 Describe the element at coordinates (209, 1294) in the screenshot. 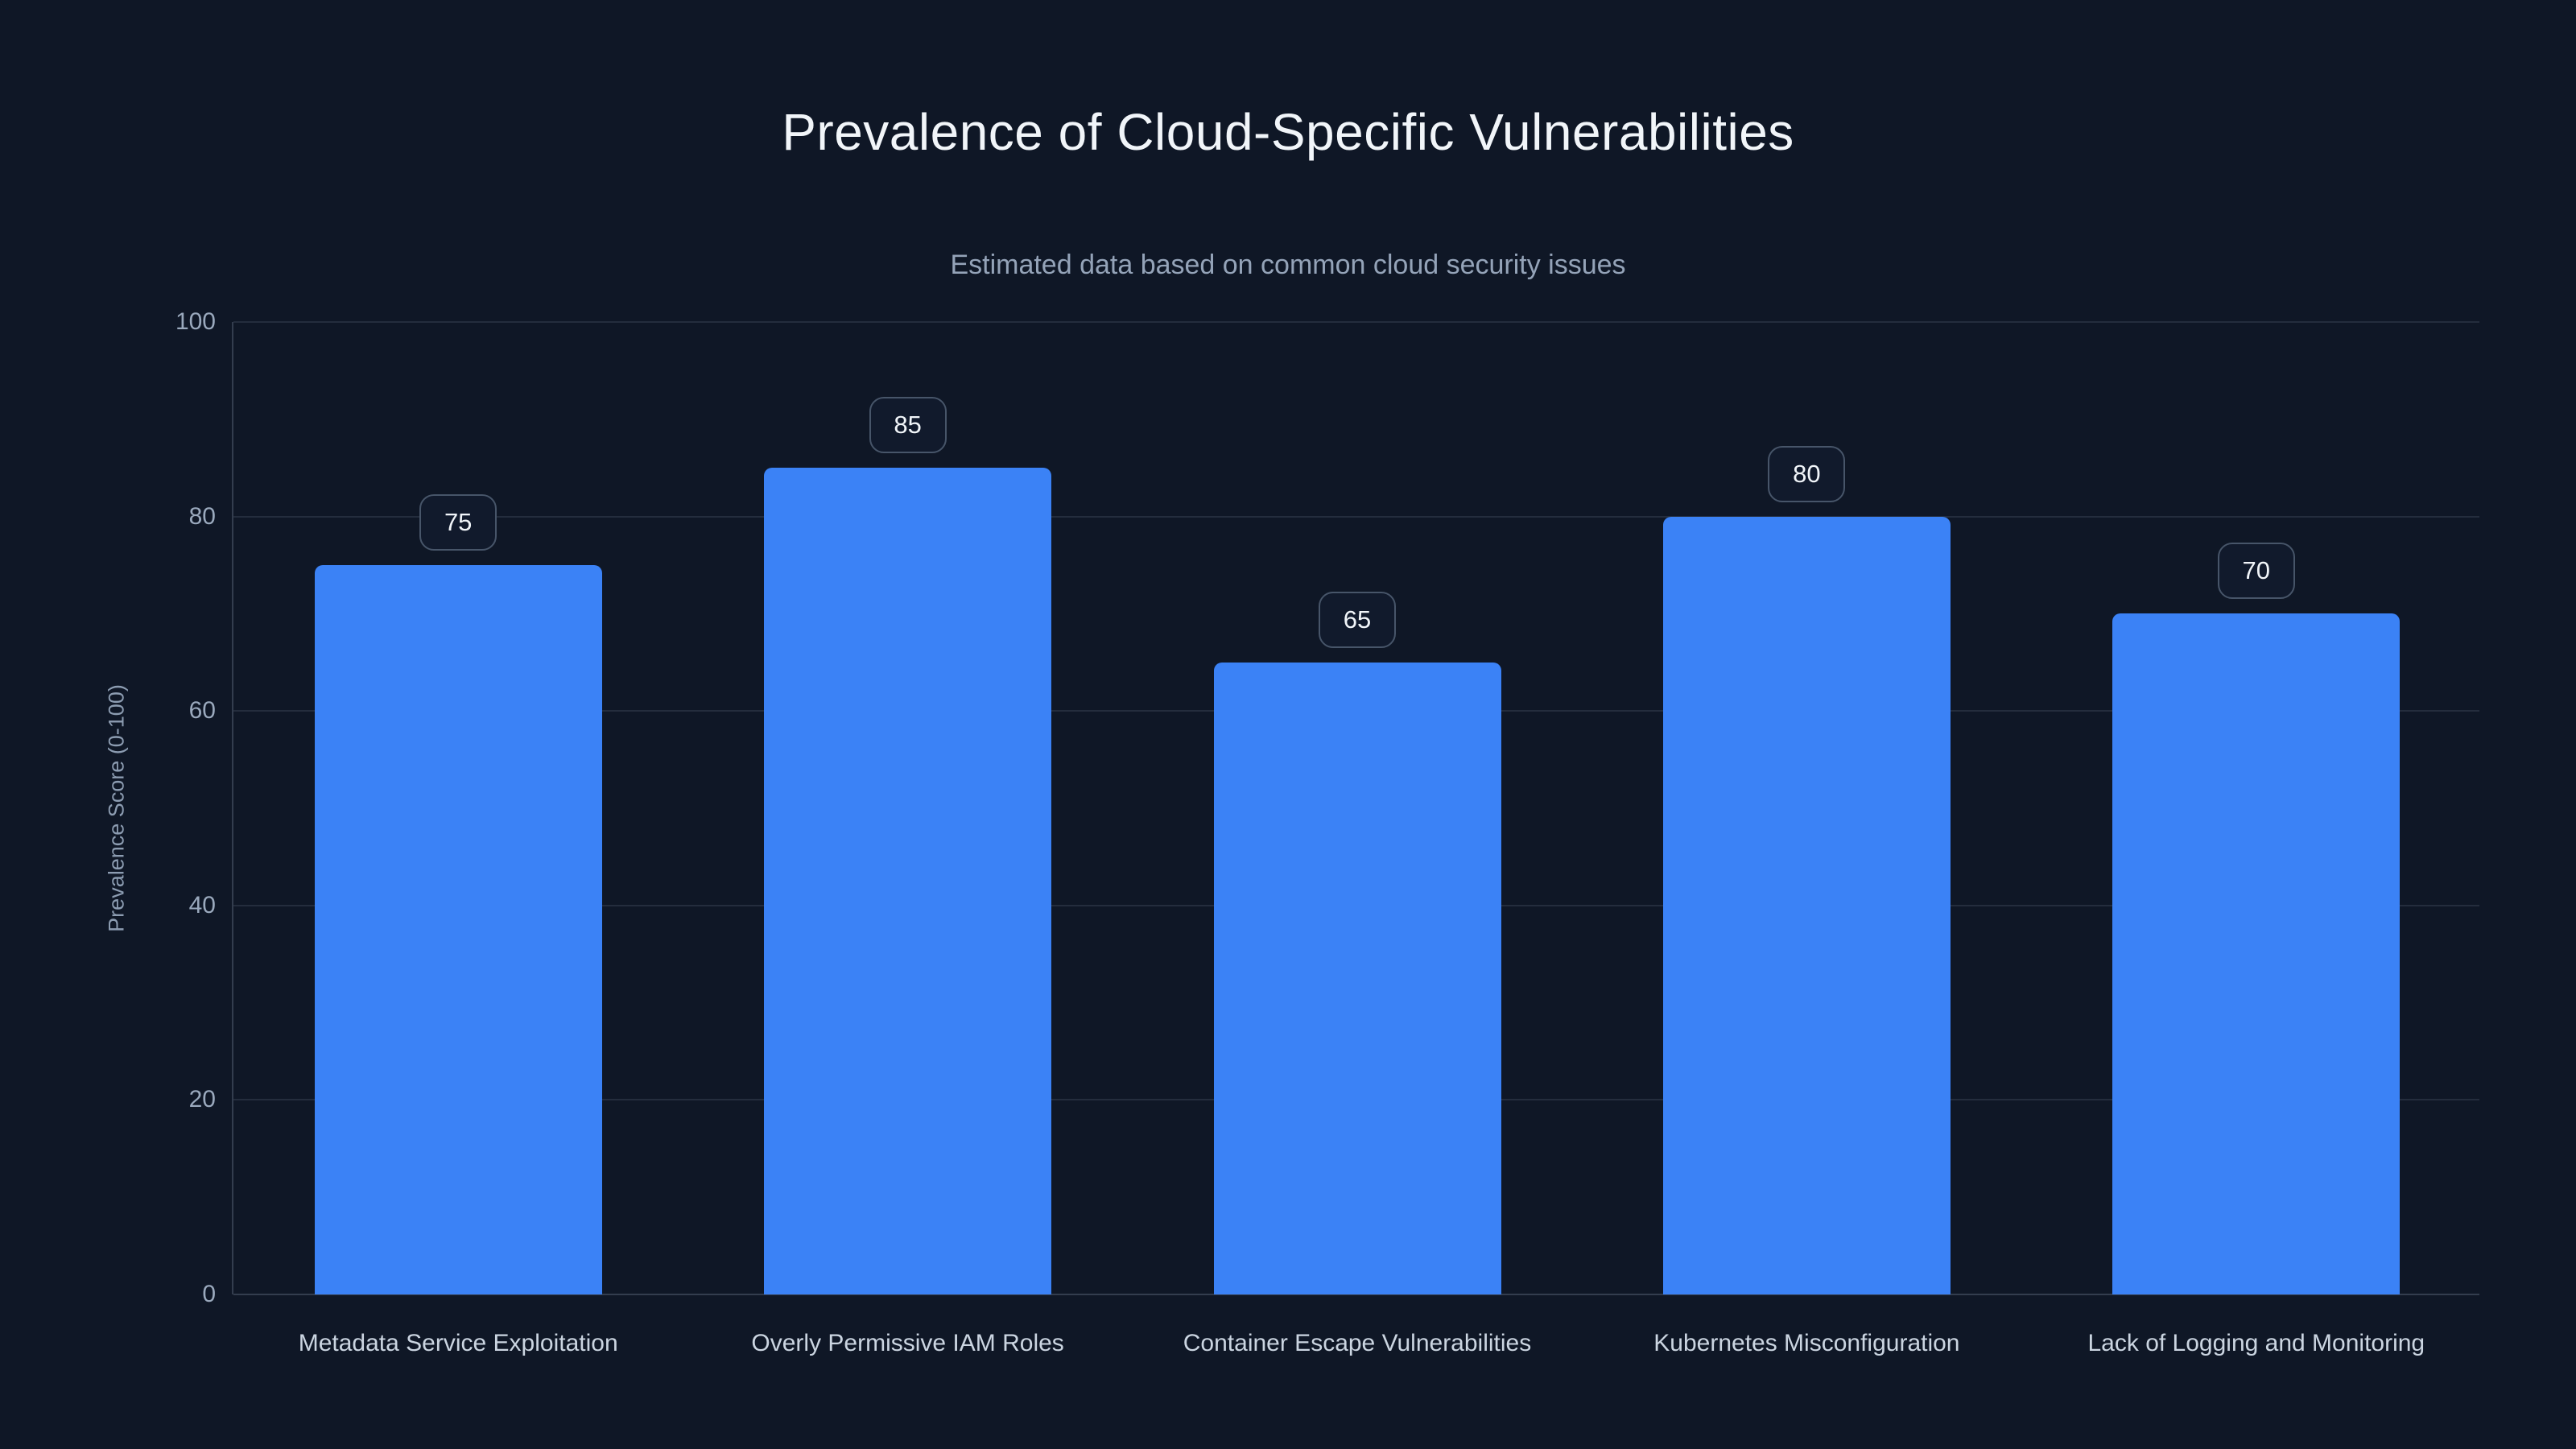

I see `y-tick-label-0: 0` at that location.